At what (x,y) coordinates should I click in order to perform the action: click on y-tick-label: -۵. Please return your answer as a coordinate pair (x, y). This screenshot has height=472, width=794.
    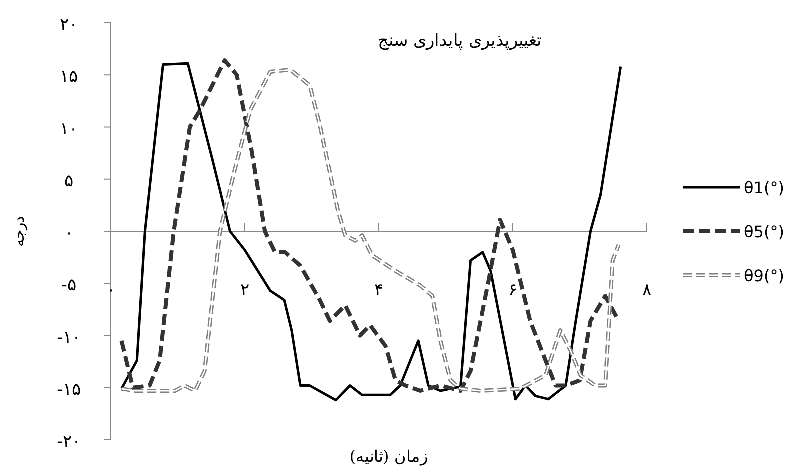
    Looking at the image, I should click on (69, 286).